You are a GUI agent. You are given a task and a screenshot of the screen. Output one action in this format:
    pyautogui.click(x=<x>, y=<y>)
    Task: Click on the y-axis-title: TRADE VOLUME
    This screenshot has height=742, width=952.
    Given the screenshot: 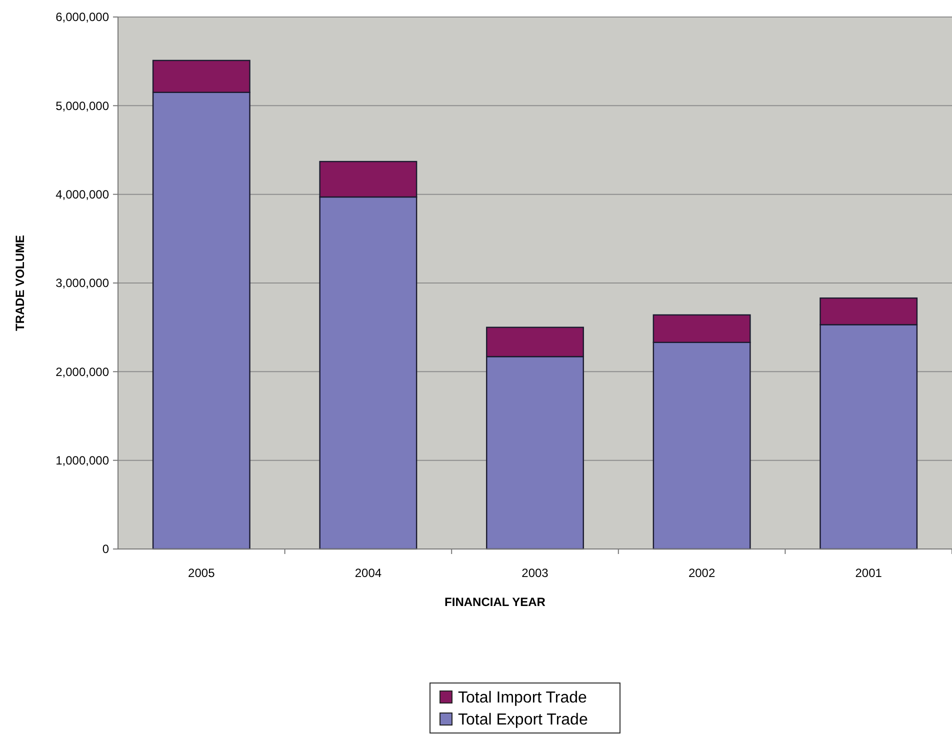 What is the action you would take?
    pyautogui.click(x=20, y=283)
    